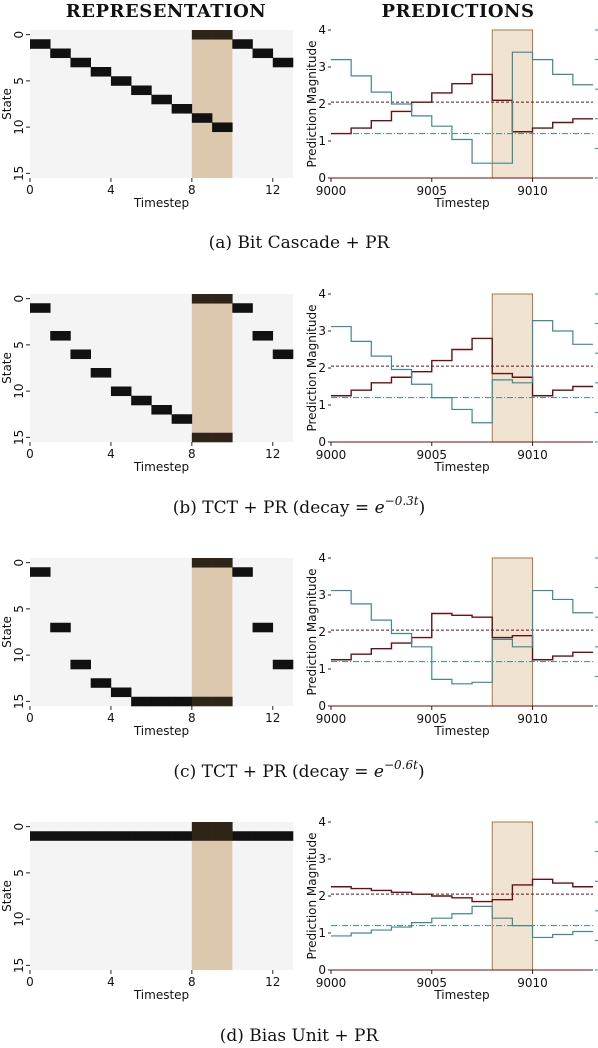 Image resolution: width=598 pixels, height=1048 pixels. I want to click on heatmap-a: 0 4 8 12 0 5 10 15 Timestep State, so click(147, 120).